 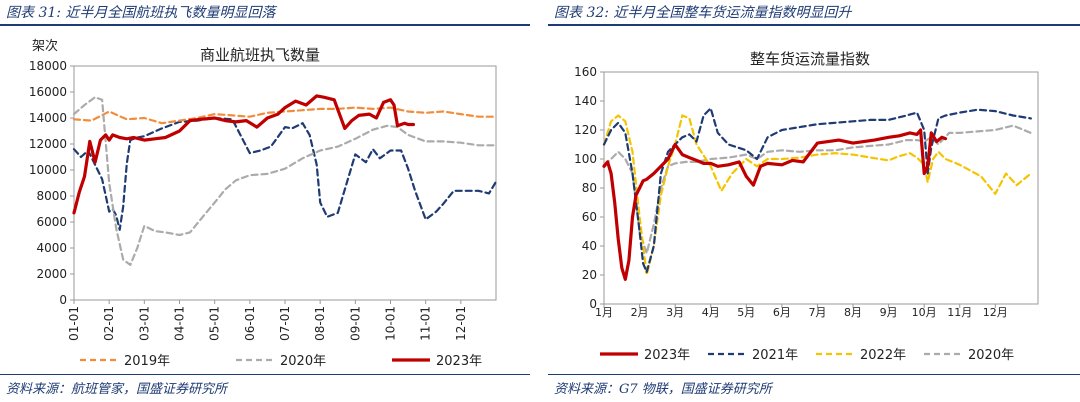 What do you see at coordinates (640, 312) in the screenshot?
I see `x-tick-label: 2月` at bounding box center [640, 312].